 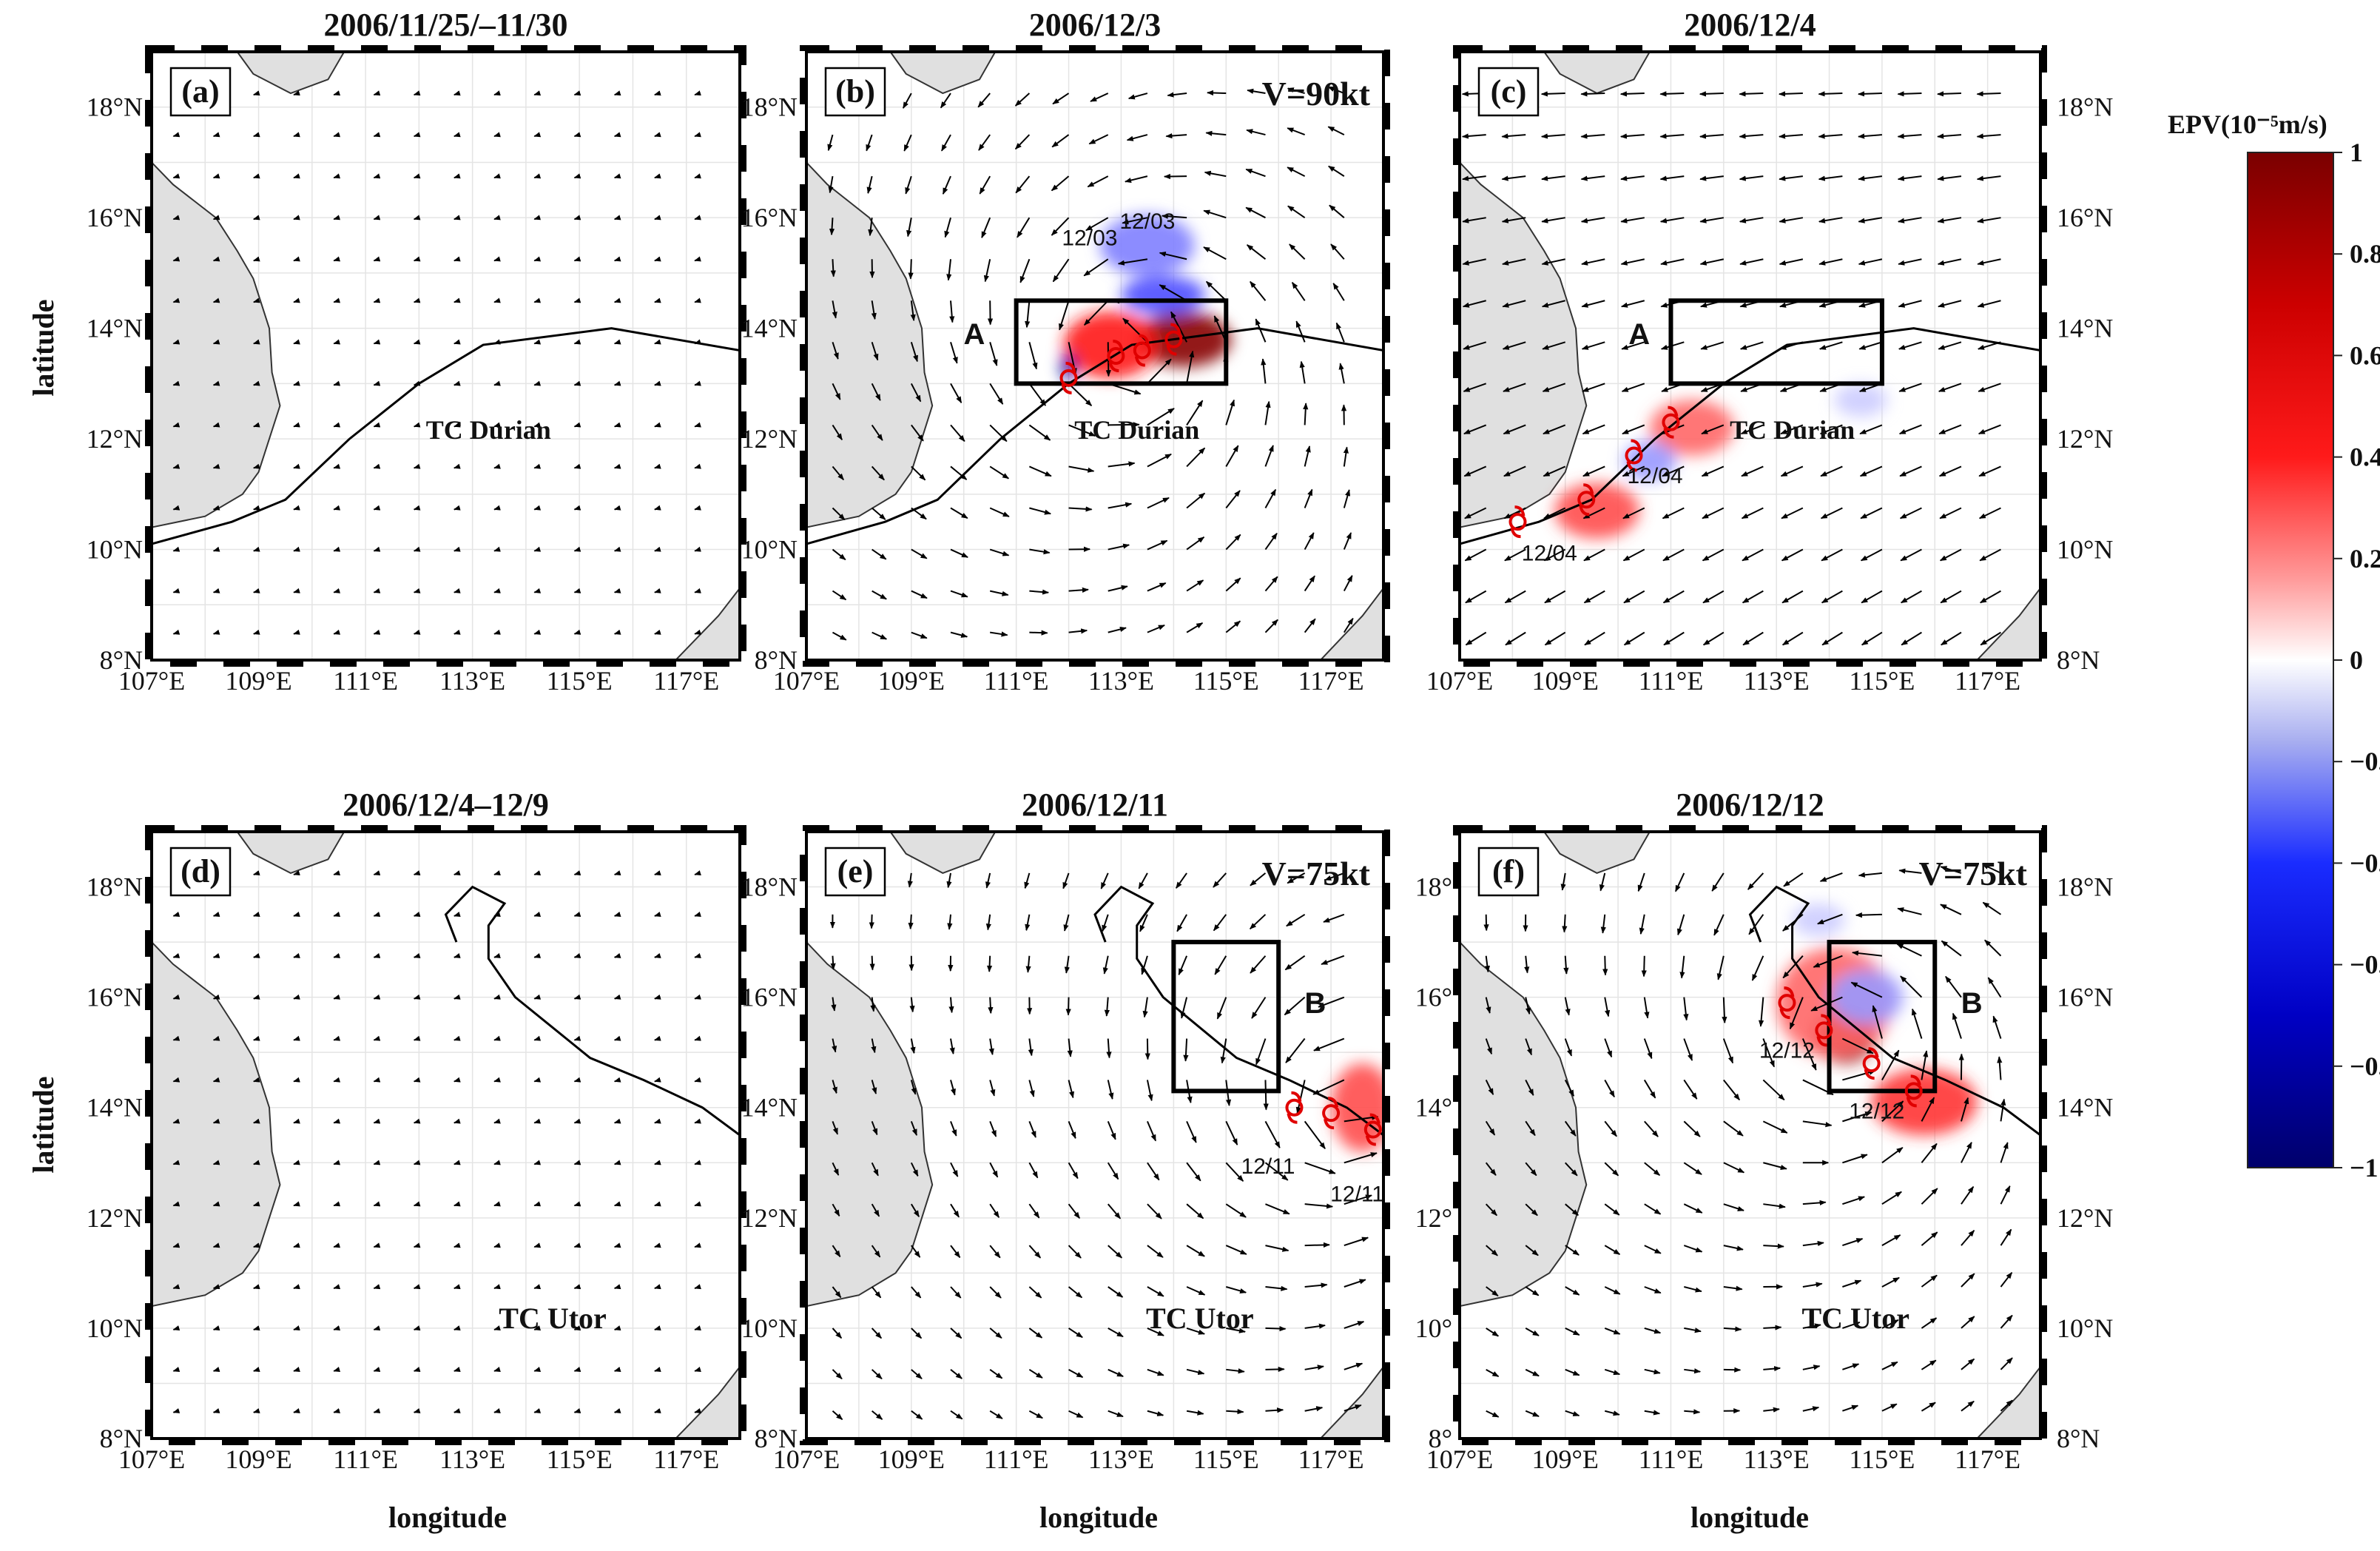 What do you see at coordinates (489, 430) in the screenshot?
I see `tc-name-label: TC Durian` at bounding box center [489, 430].